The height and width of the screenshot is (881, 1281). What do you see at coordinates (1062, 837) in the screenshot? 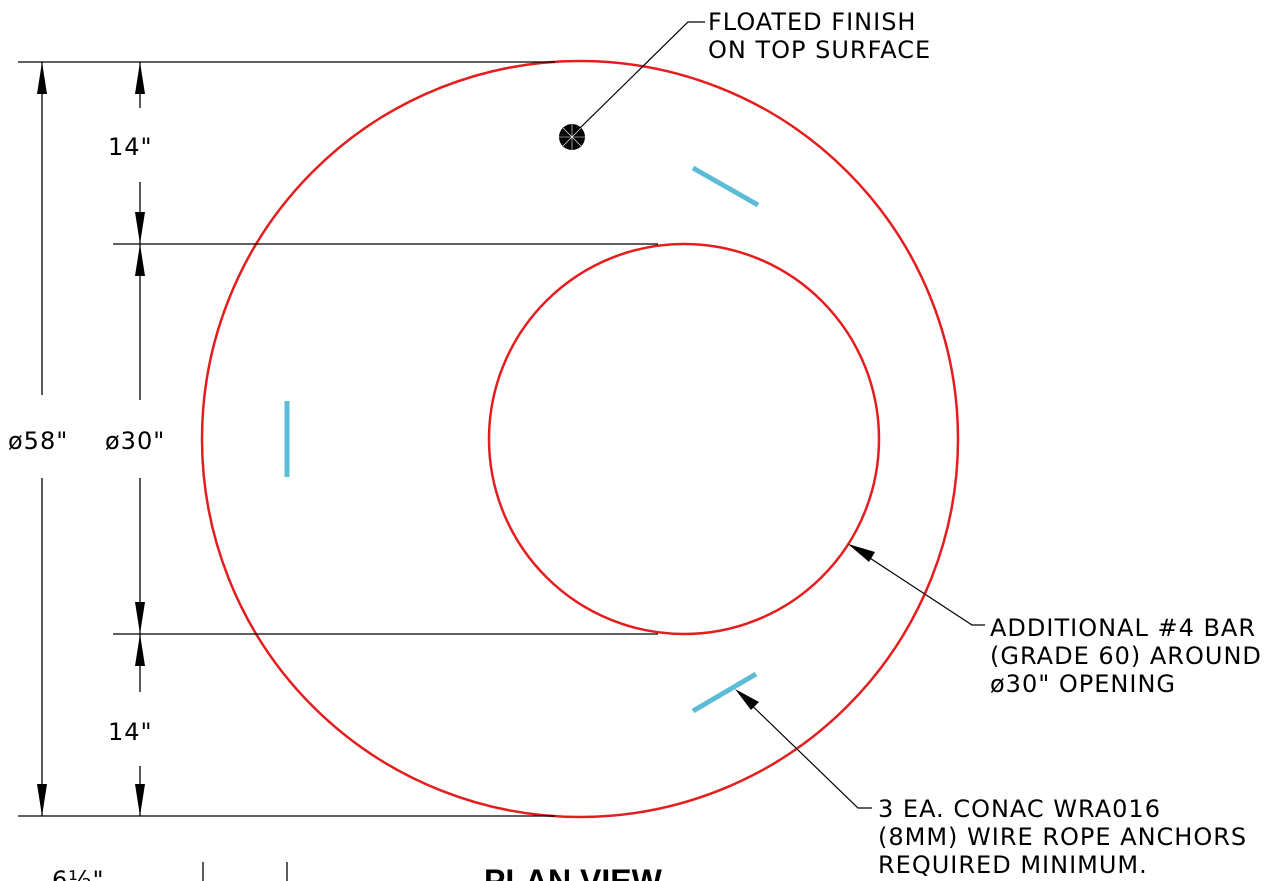
I see `anchors-note-line2: (8MM) WIRE ROPE ANCHORS` at bounding box center [1062, 837].